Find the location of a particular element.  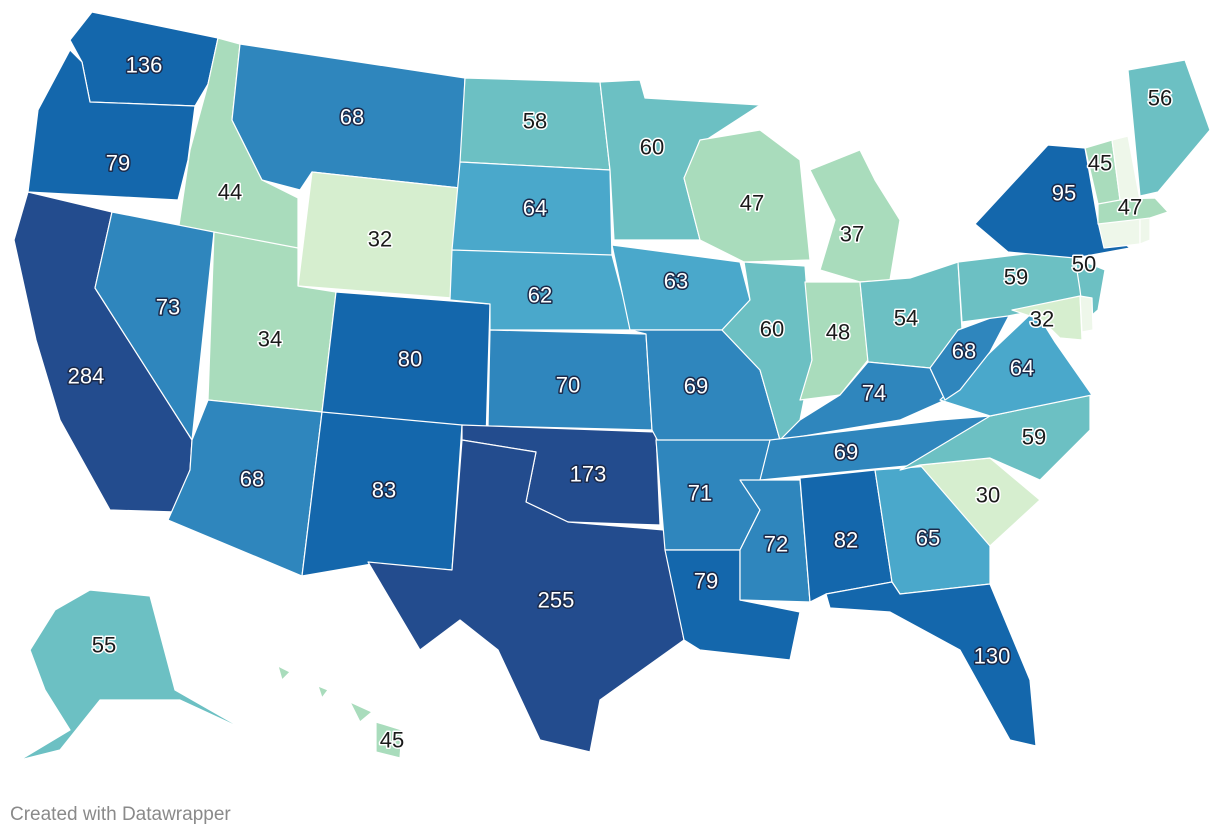

value-label-nc: 59 is located at coordinates (1034, 437).